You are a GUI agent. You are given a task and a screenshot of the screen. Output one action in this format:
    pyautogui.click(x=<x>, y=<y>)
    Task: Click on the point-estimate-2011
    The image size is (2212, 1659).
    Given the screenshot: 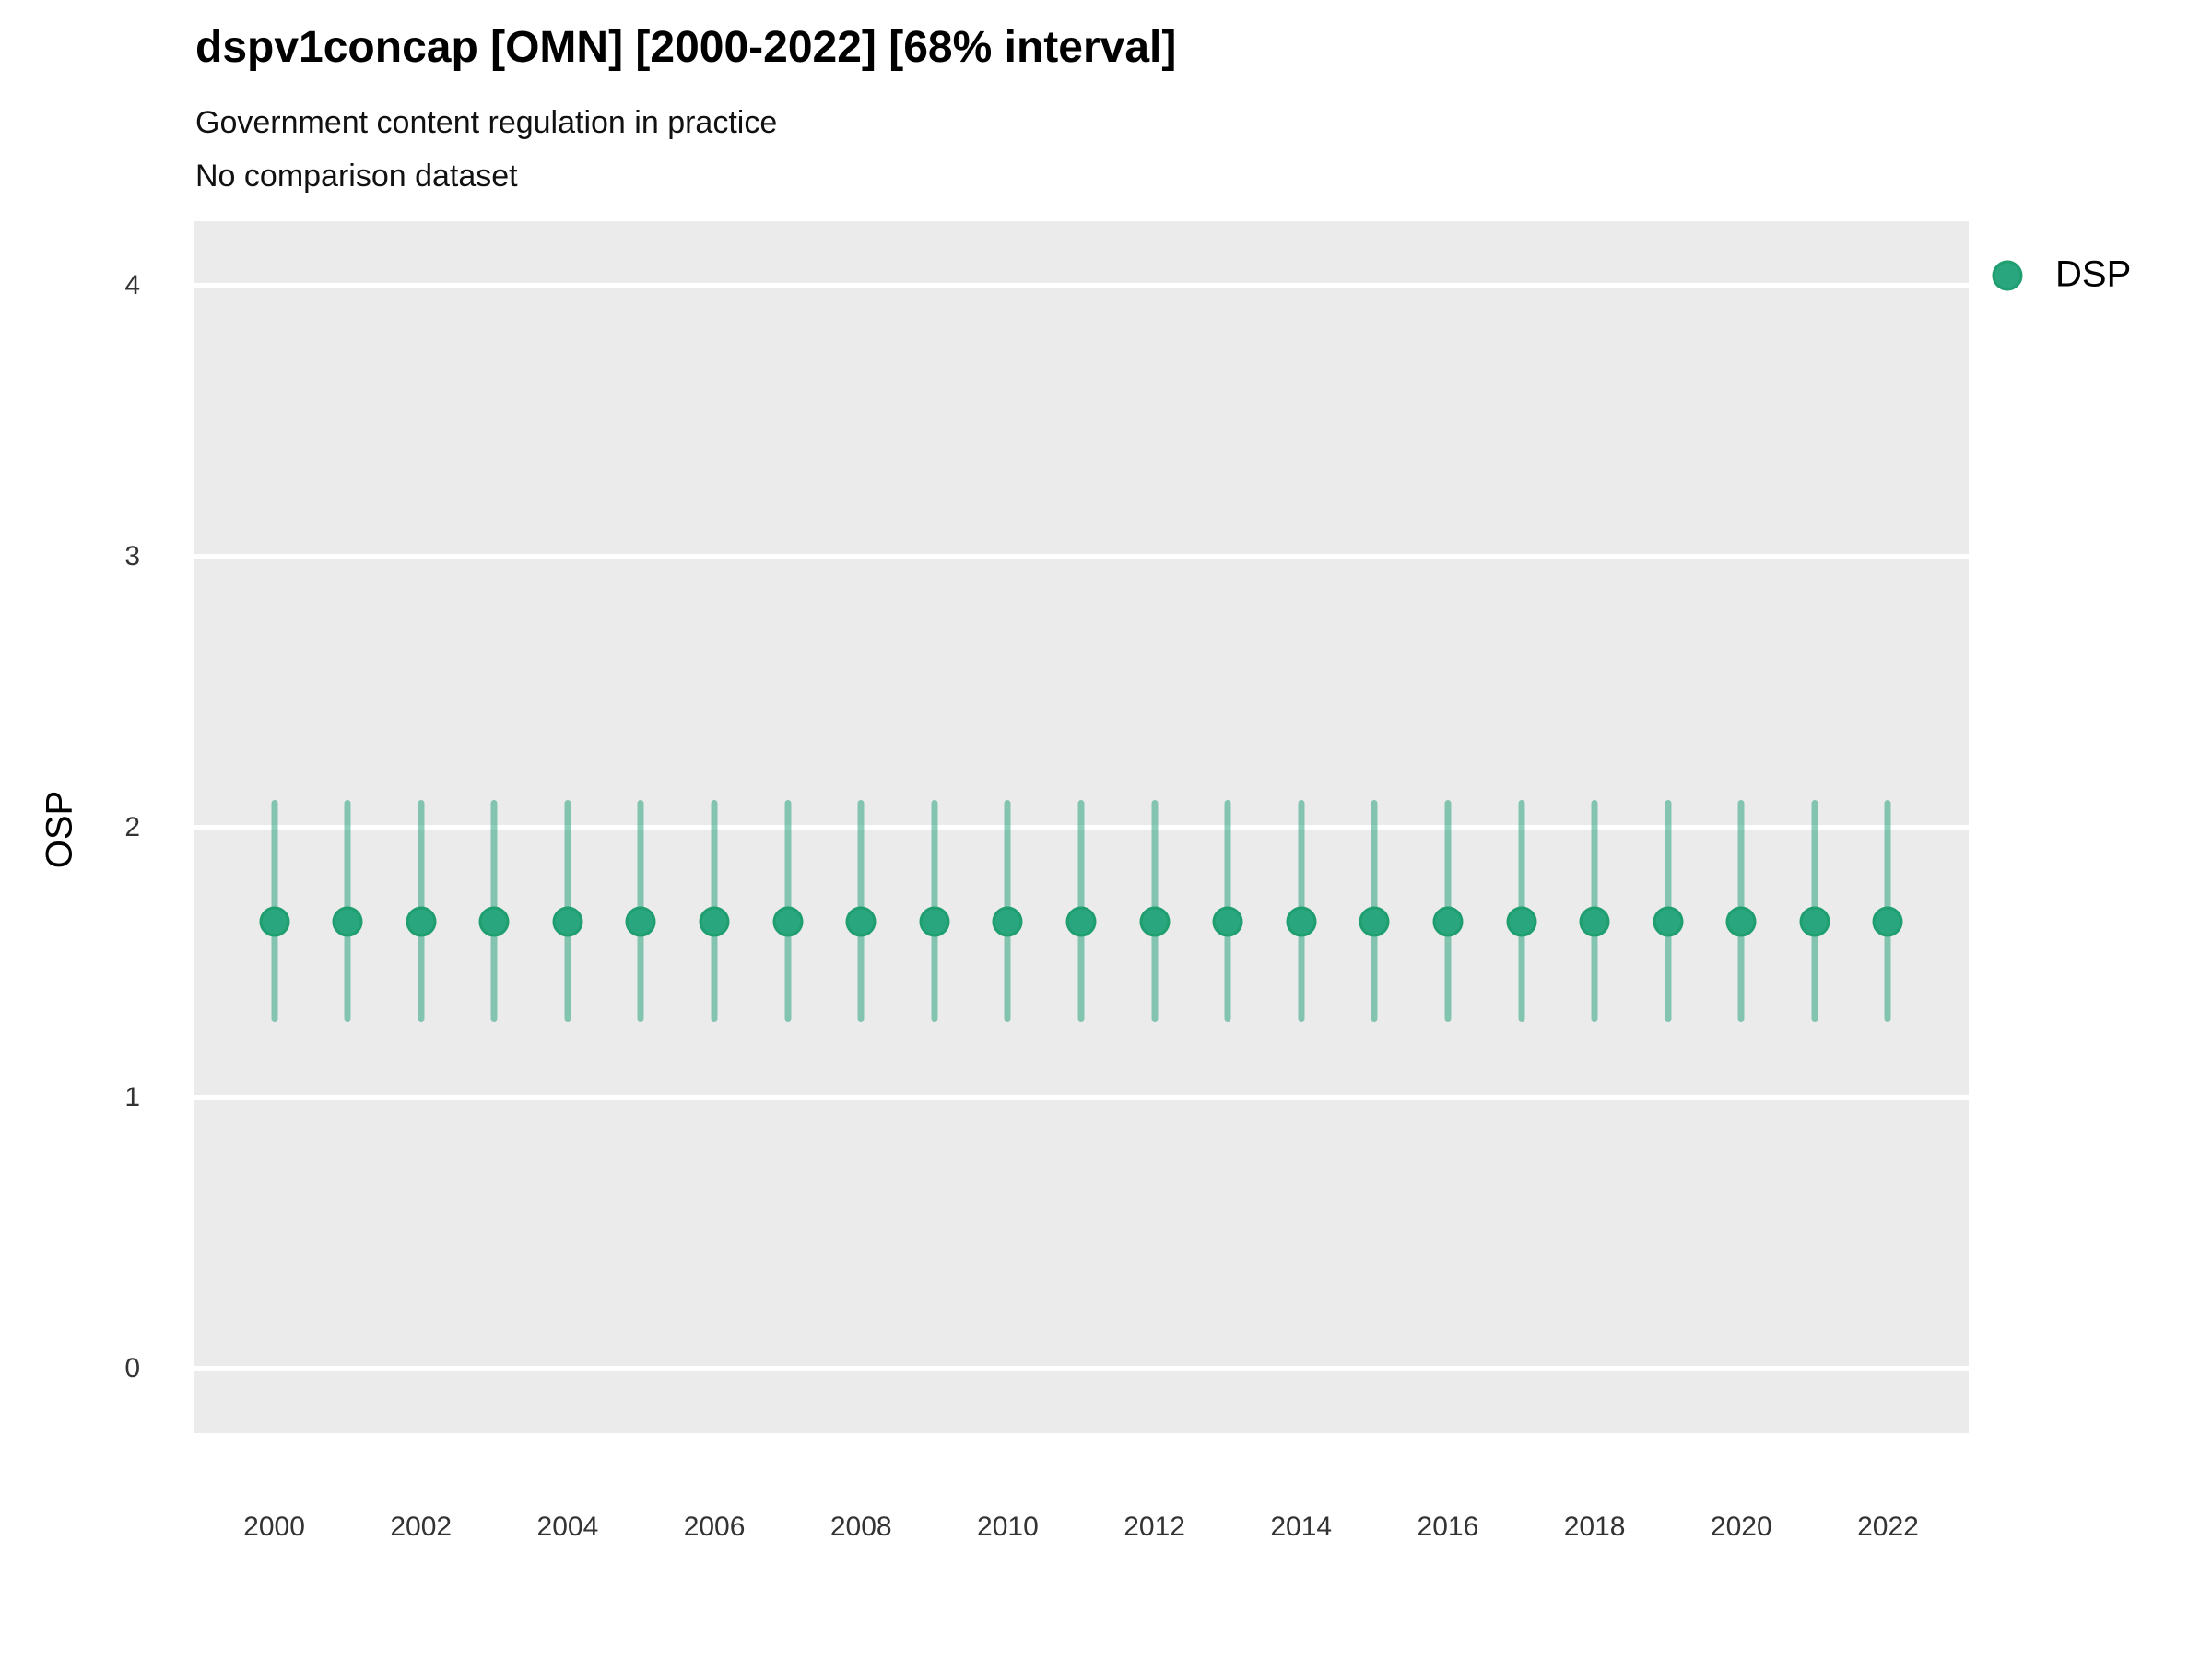 What is the action you would take?
    pyautogui.click(x=1081, y=921)
    